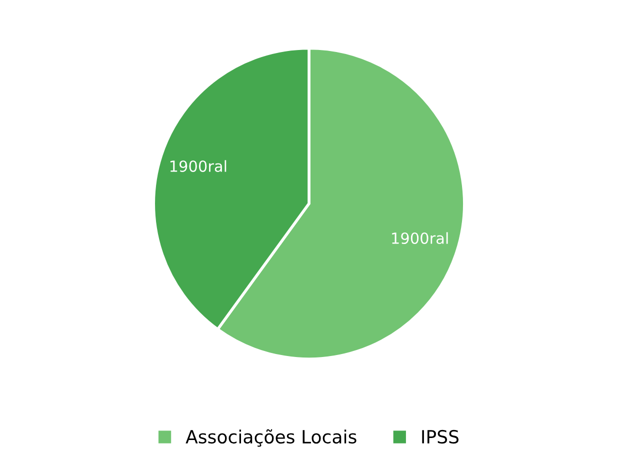  What do you see at coordinates (271, 438) in the screenshot?
I see `legend-label: Associações Locais` at bounding box center [271, 438].